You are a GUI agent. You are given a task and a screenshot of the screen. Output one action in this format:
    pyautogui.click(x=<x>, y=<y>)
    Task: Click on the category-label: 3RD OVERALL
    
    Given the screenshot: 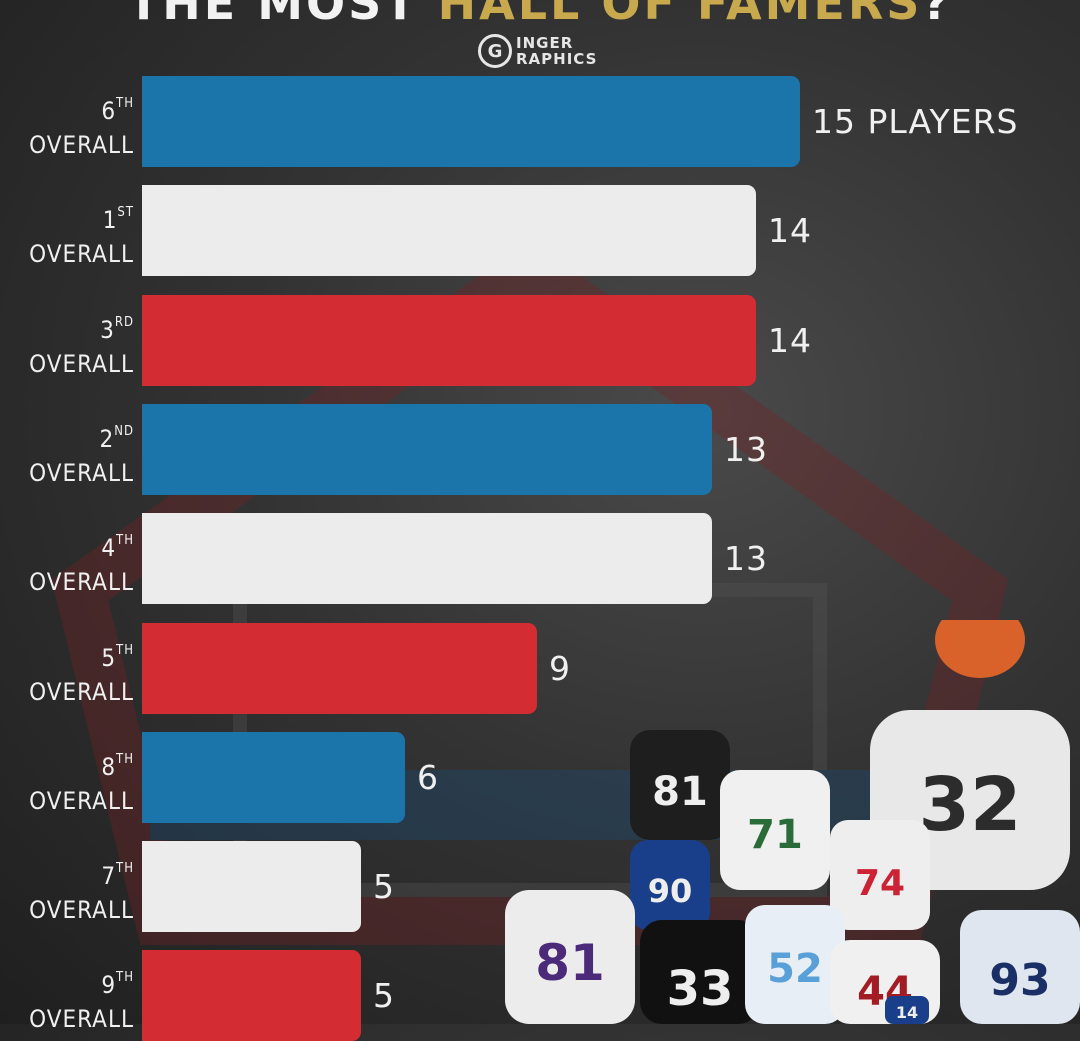 What is the action you would take?
    pyautogui.click(x=77, y=343)
    